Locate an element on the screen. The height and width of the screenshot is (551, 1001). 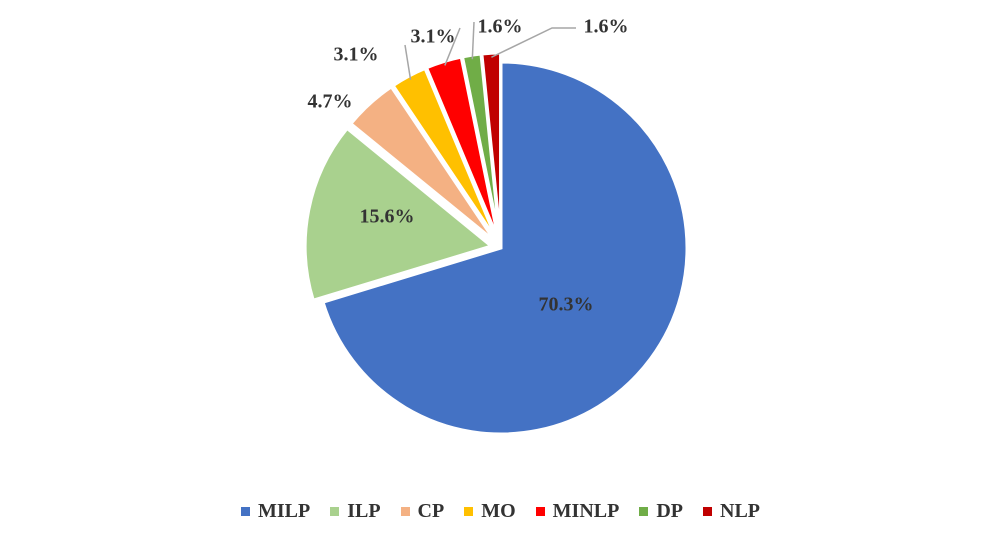
legend-label: MO is located at coordinates (498, 511).